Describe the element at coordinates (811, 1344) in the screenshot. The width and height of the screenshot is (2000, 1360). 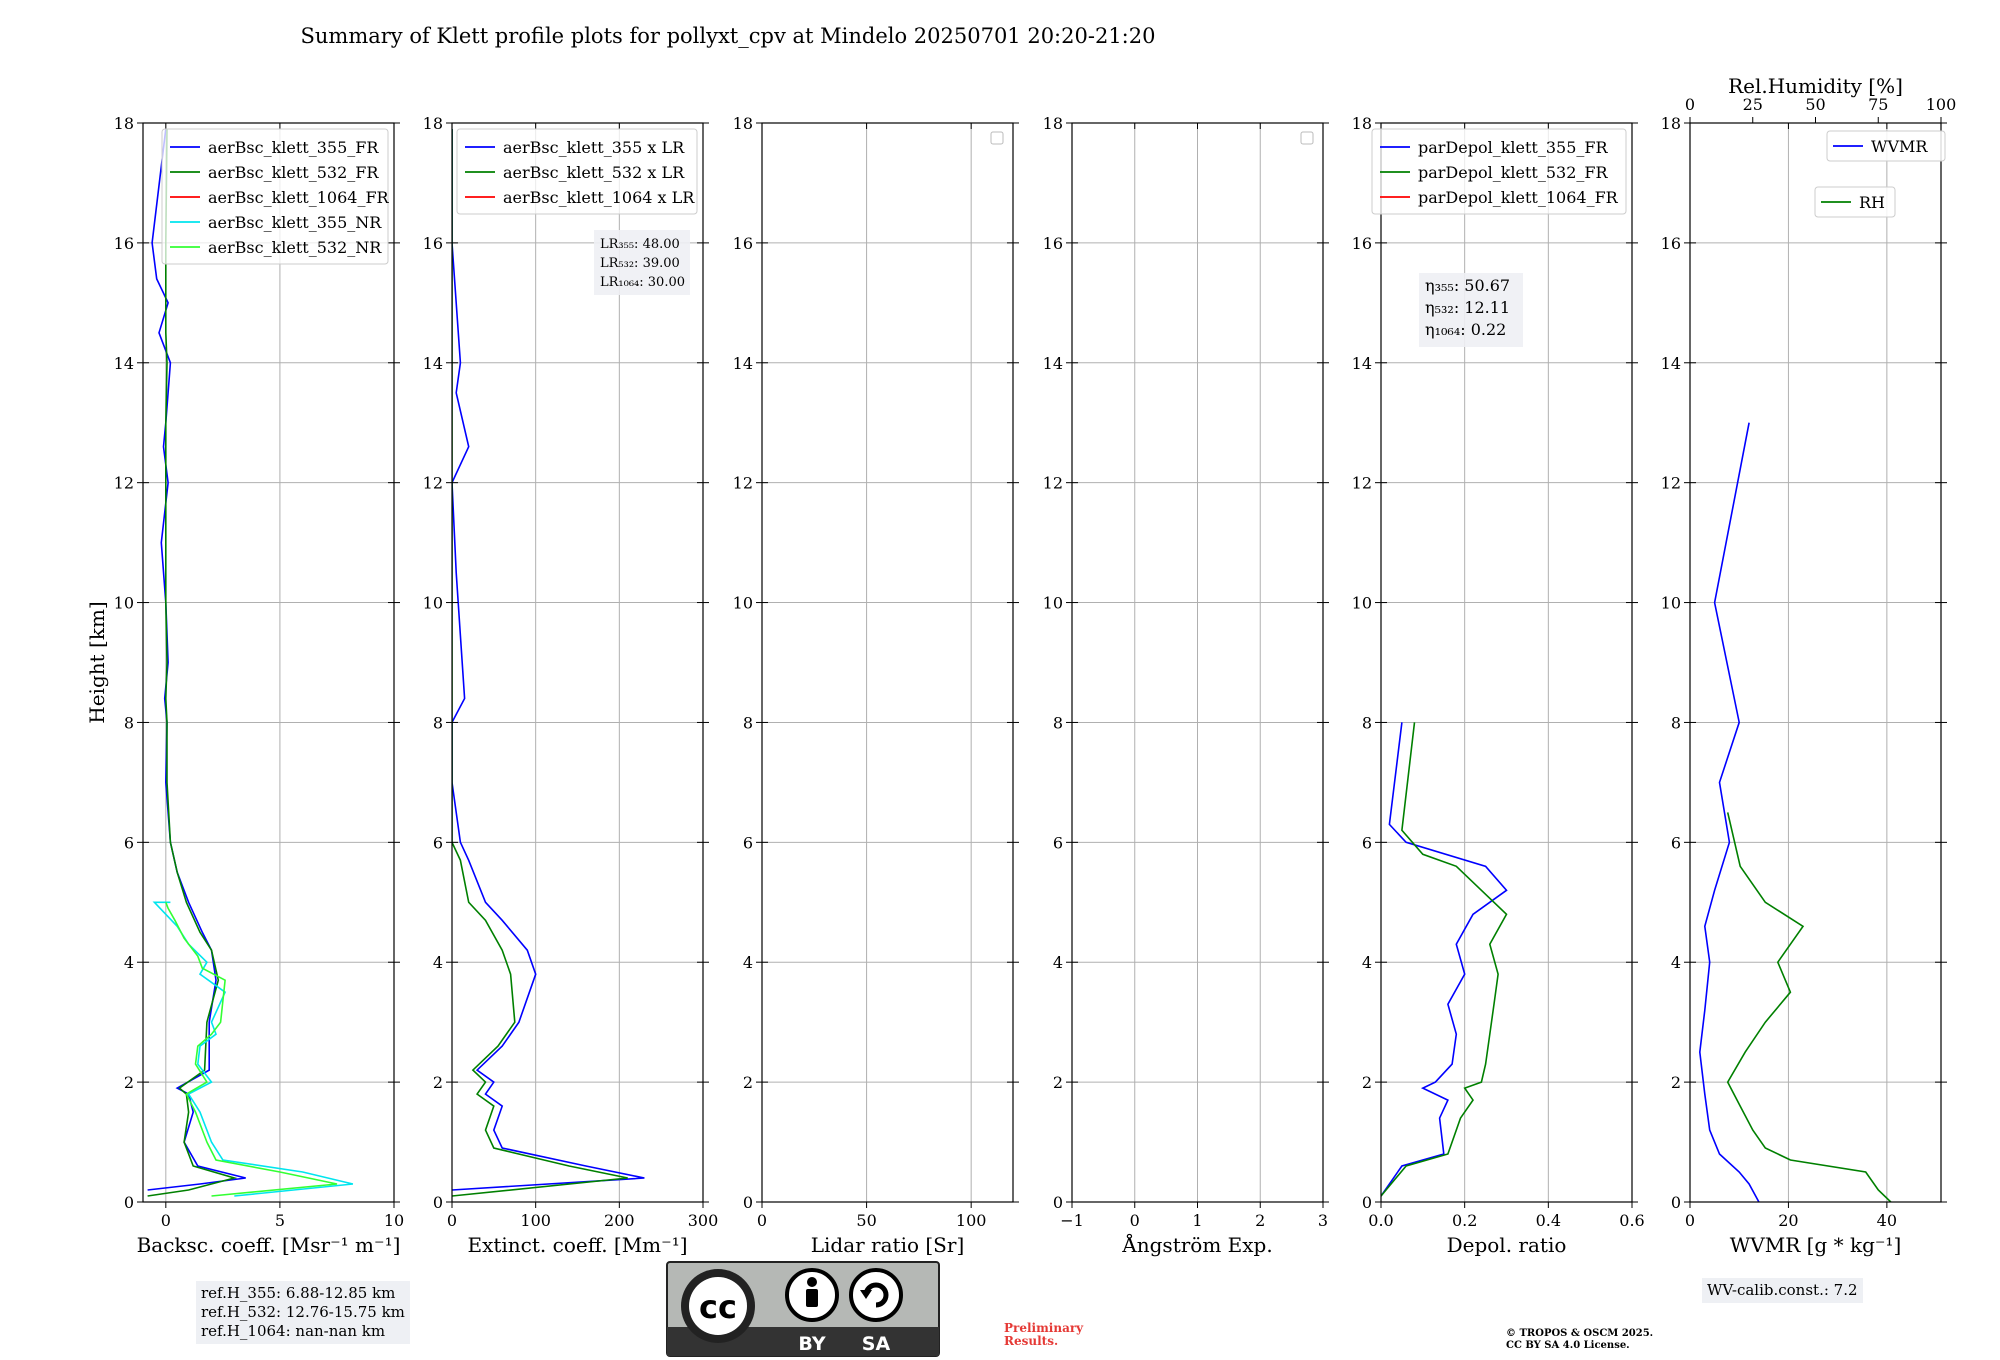
I see `license-by-text: BY` at that location.